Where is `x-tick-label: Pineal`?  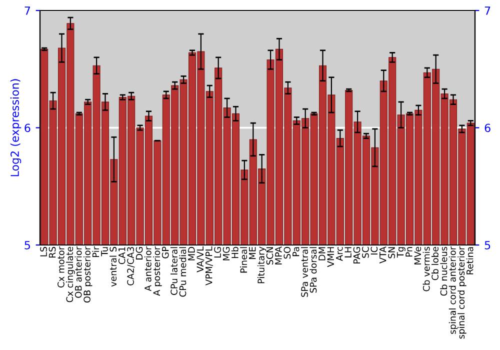 x-tick-label: Pineal is located at coordinates (244, 260).